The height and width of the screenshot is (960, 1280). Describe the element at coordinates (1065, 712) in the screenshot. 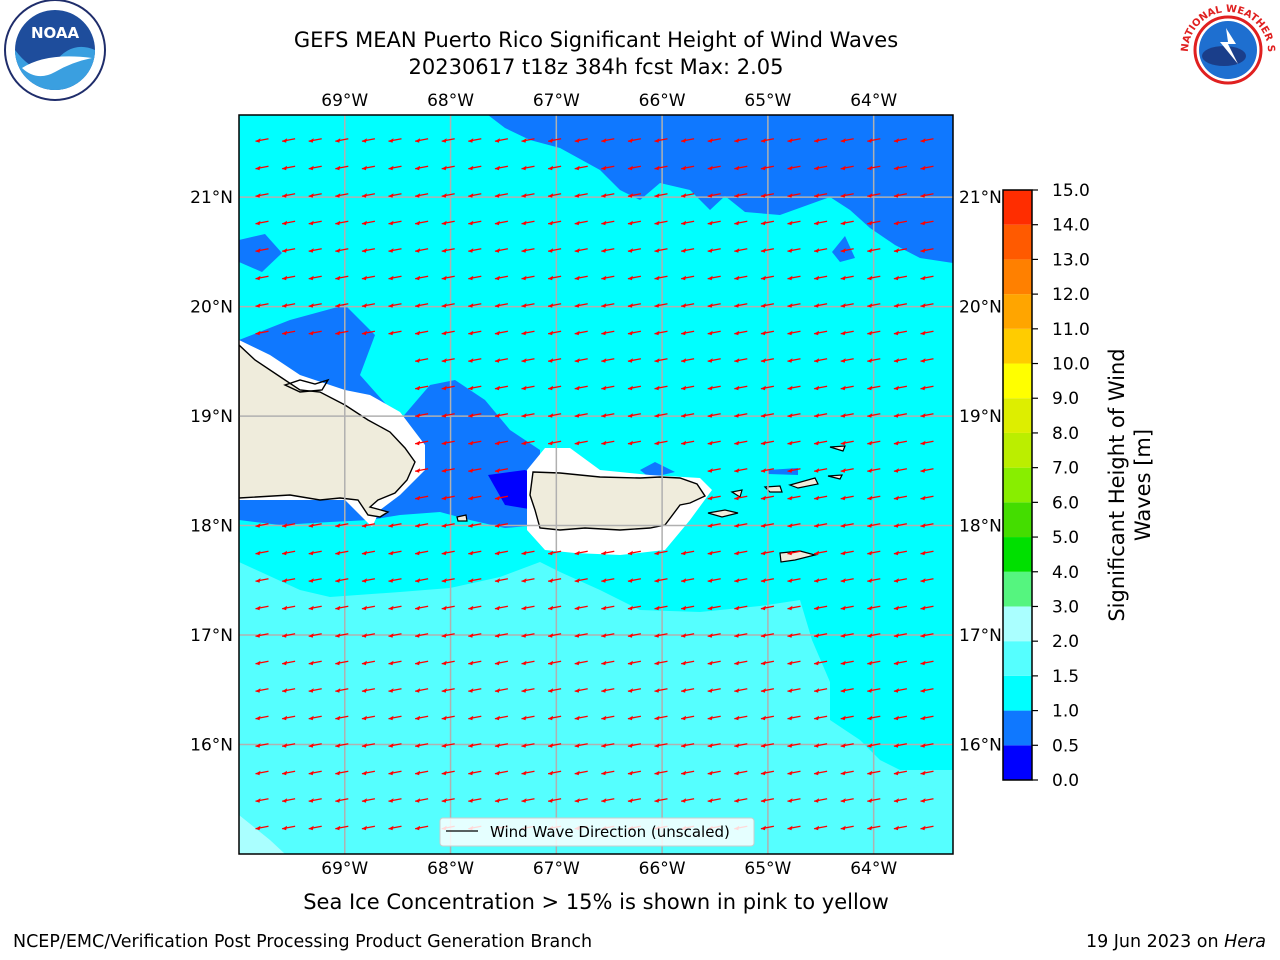

I see `colorbar-tick-label: 1.0` at that location.